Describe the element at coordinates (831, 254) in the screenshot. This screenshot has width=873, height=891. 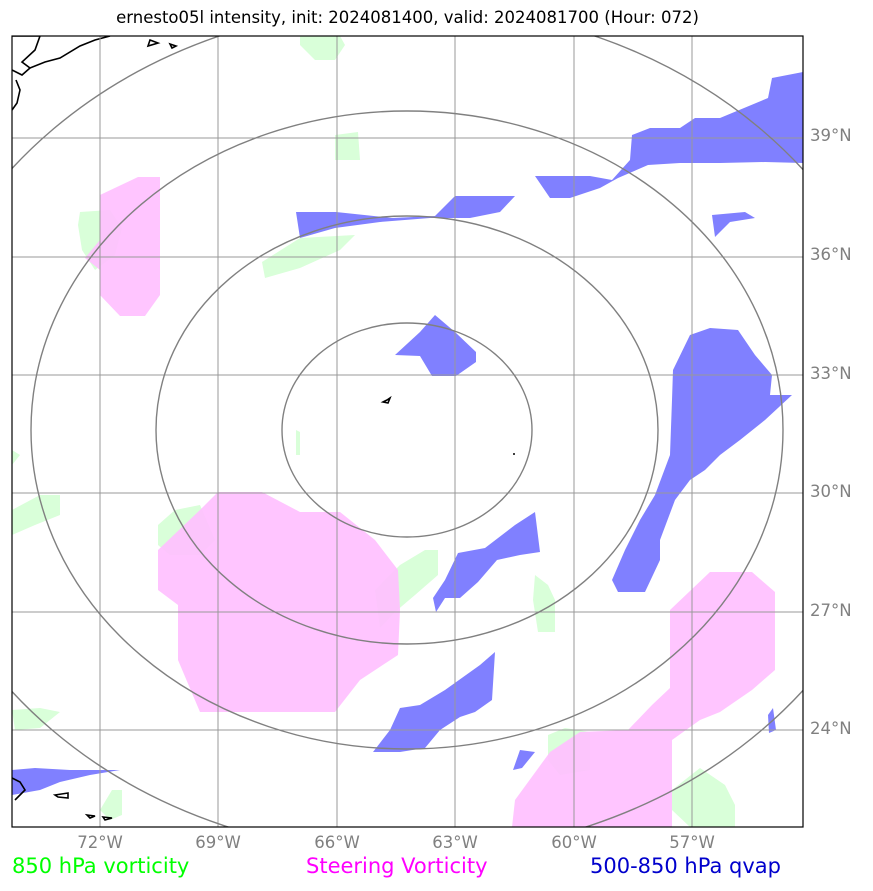
I see `lat-label-36n: 36°N` at that location.